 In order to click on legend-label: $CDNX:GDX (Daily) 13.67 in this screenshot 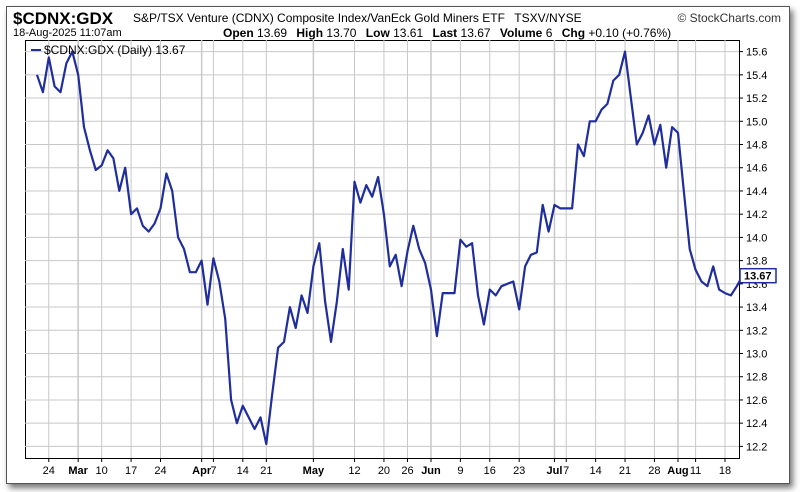, I will do `click(115, 50)`.